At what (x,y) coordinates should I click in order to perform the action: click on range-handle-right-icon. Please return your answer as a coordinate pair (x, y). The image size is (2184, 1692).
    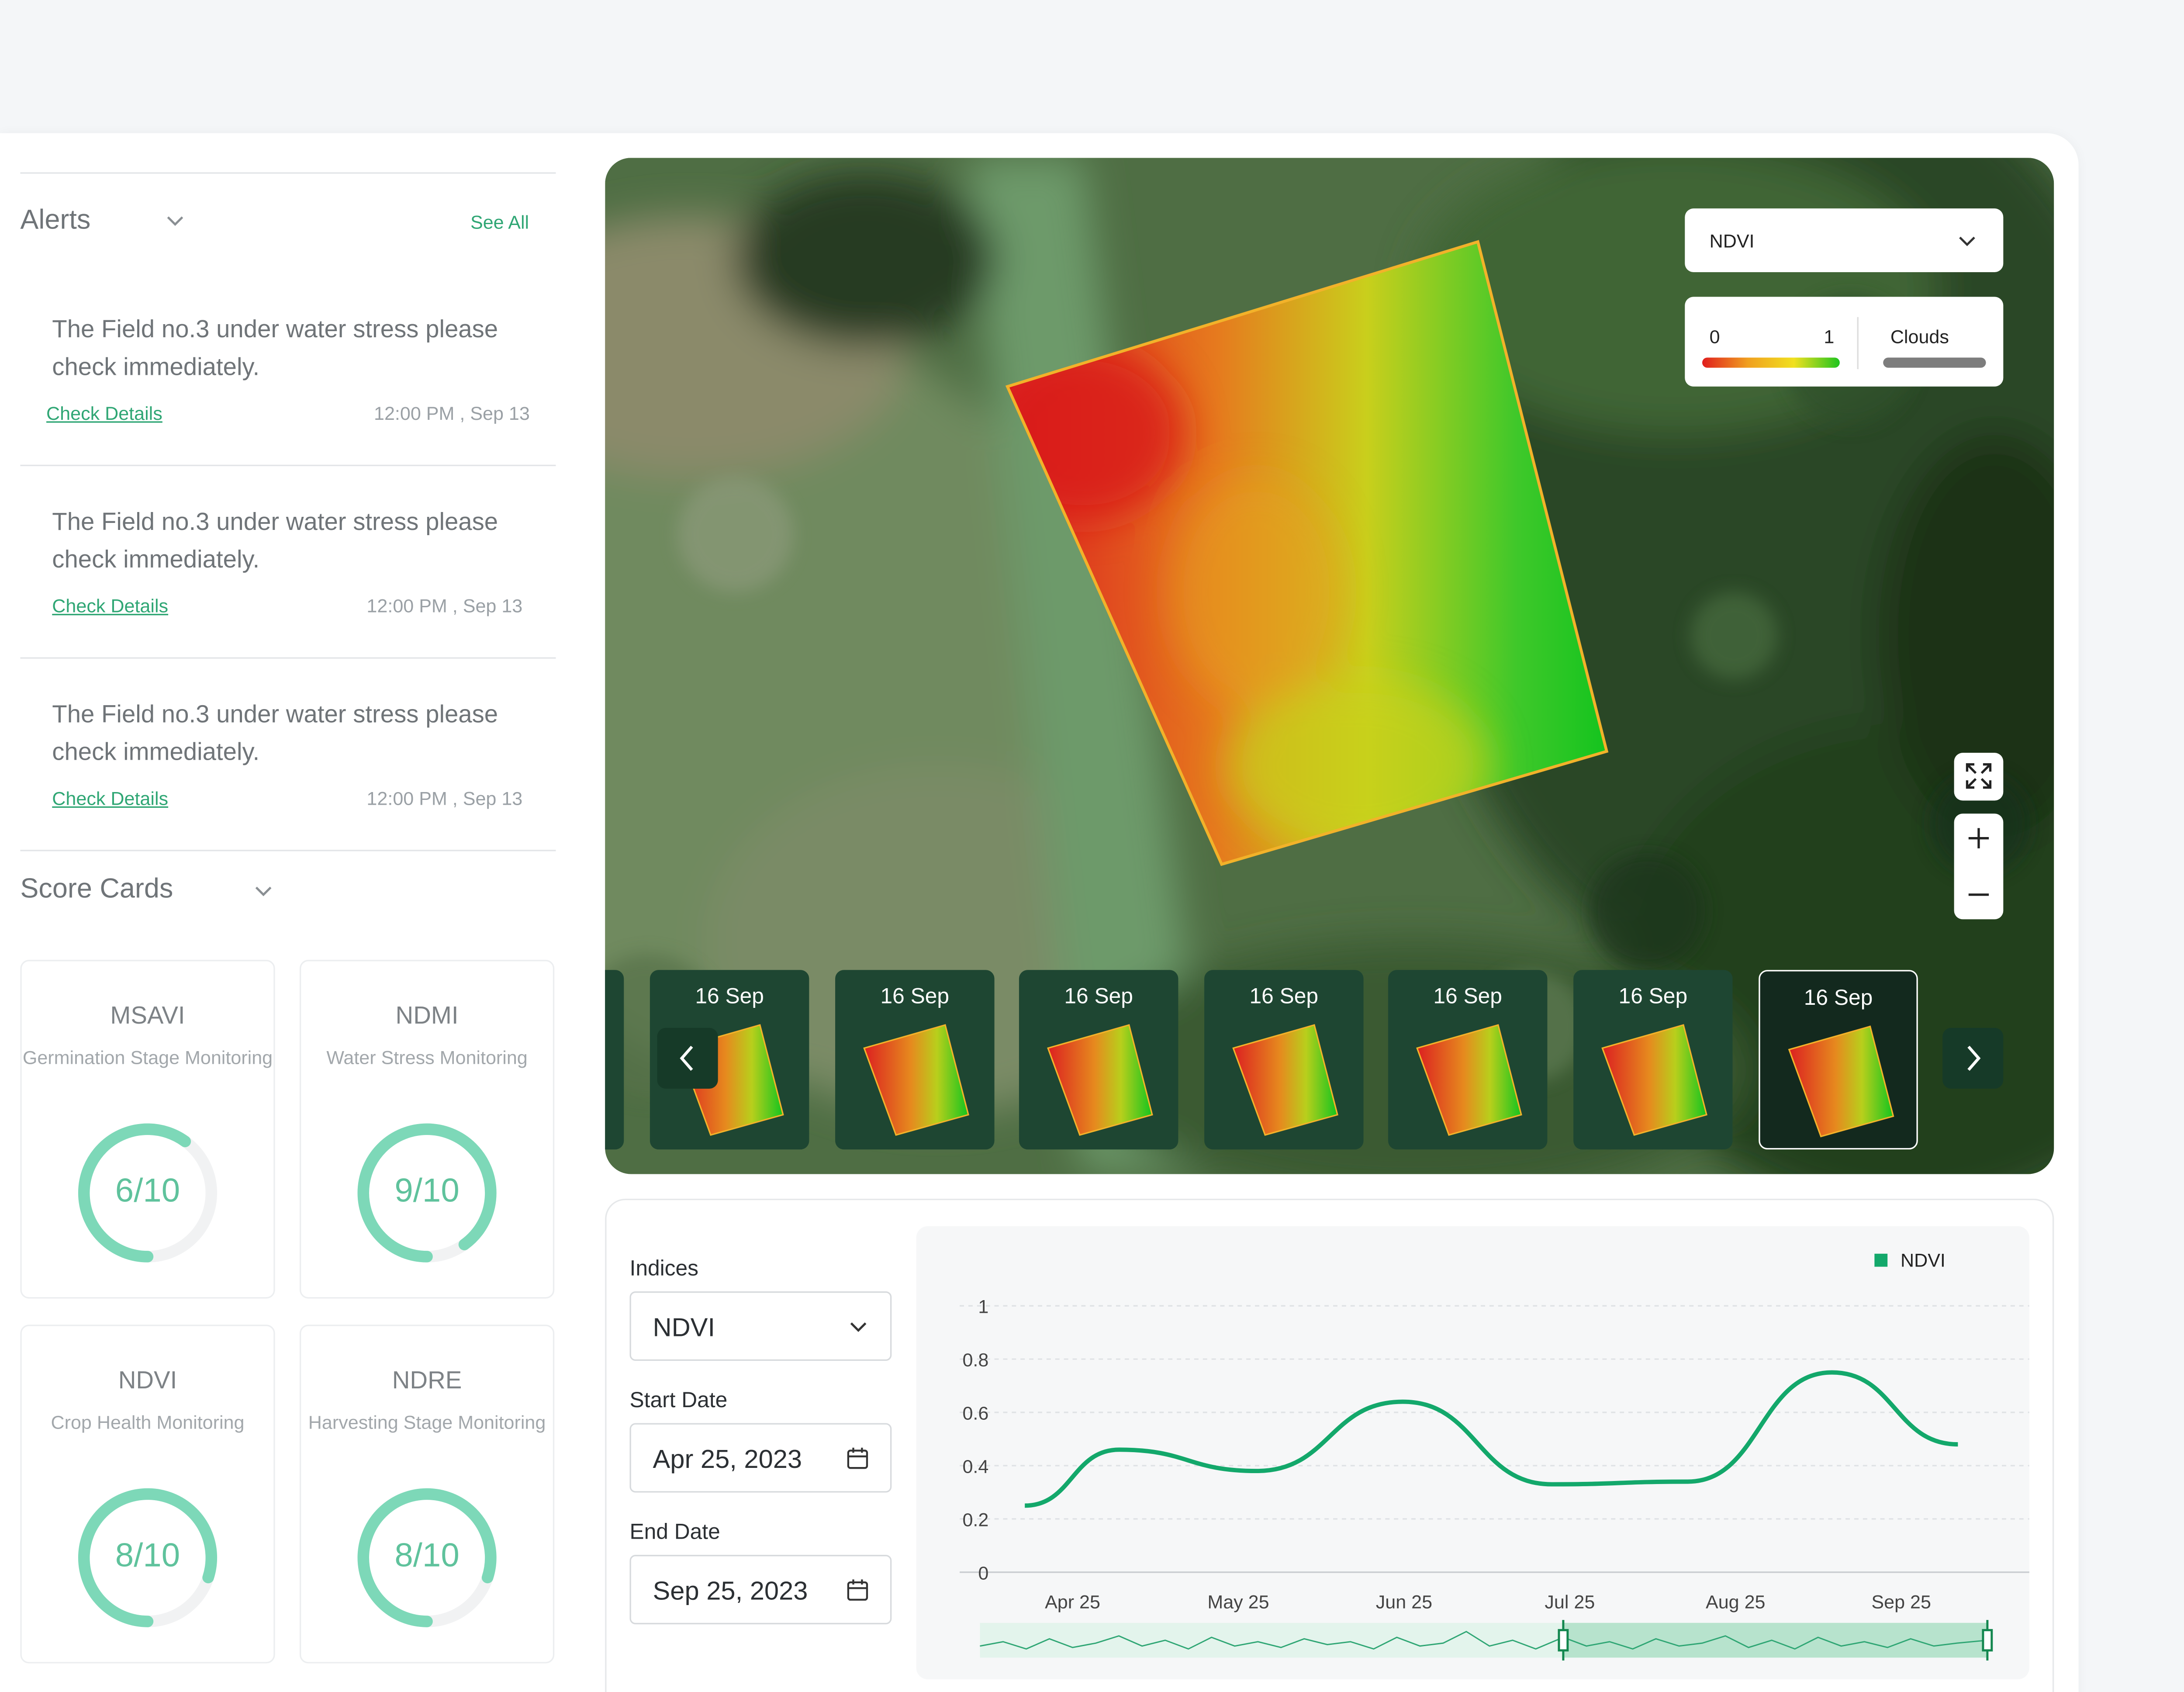
    Looking at the image, I should click on (1987, 1640).